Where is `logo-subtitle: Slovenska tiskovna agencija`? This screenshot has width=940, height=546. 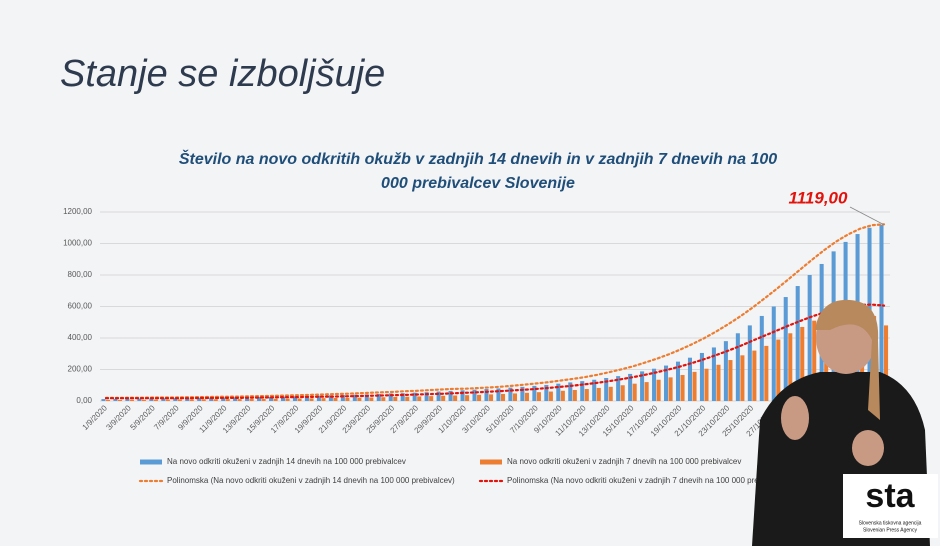
logo-subtitle: Slovenska tiskovna agencija is located at coordinates (890, 523).